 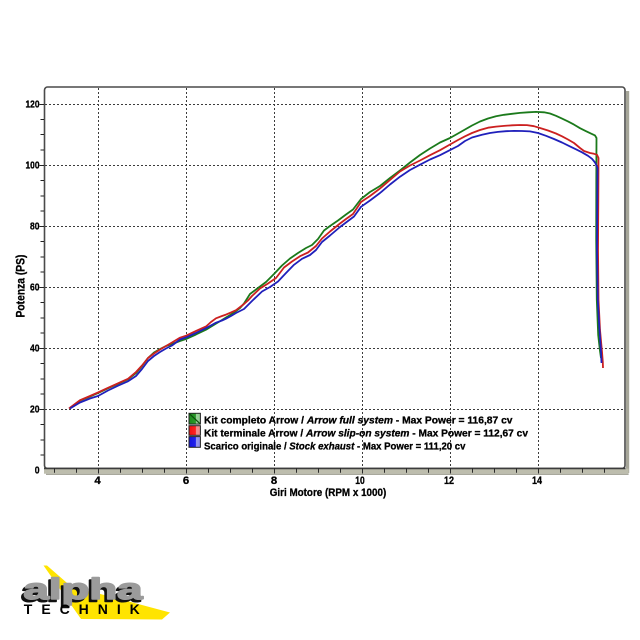 I want to click on svg-text: 0, so click(x=37, y=471).